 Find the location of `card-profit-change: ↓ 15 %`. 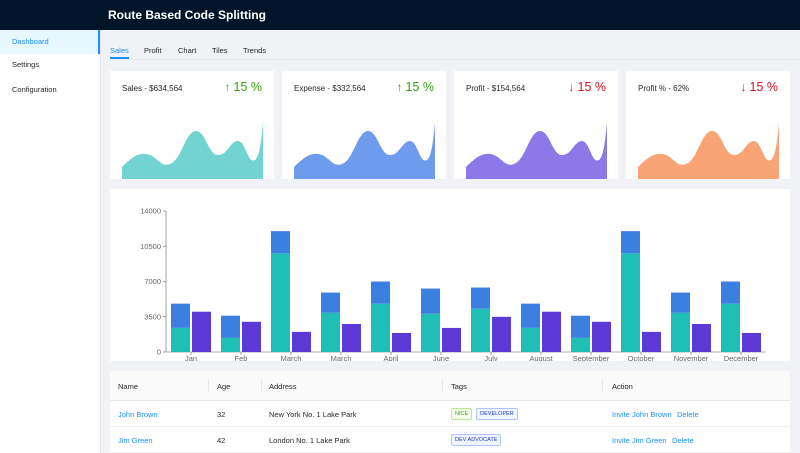

card-profit-change: ↓ 15 % is located at coordinates (588, 87).